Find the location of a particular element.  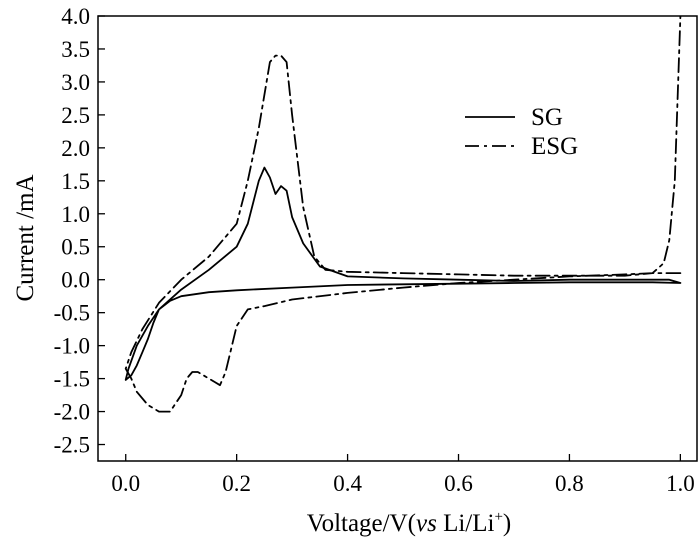

x-tick-label: 0.8 is located at coordinates (569, 483).